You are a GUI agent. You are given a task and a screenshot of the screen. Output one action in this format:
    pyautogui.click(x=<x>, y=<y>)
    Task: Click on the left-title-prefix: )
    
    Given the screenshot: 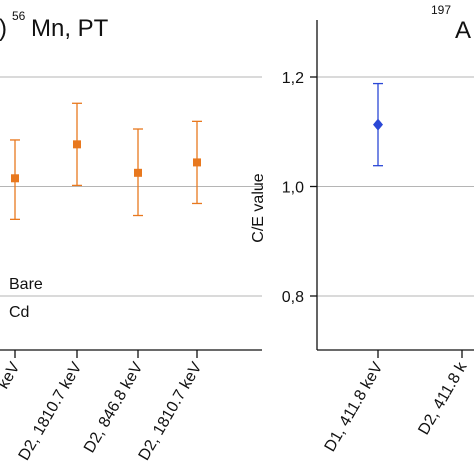 What is the action you would take?
    pyautogui.click(x=3, y=28)
    